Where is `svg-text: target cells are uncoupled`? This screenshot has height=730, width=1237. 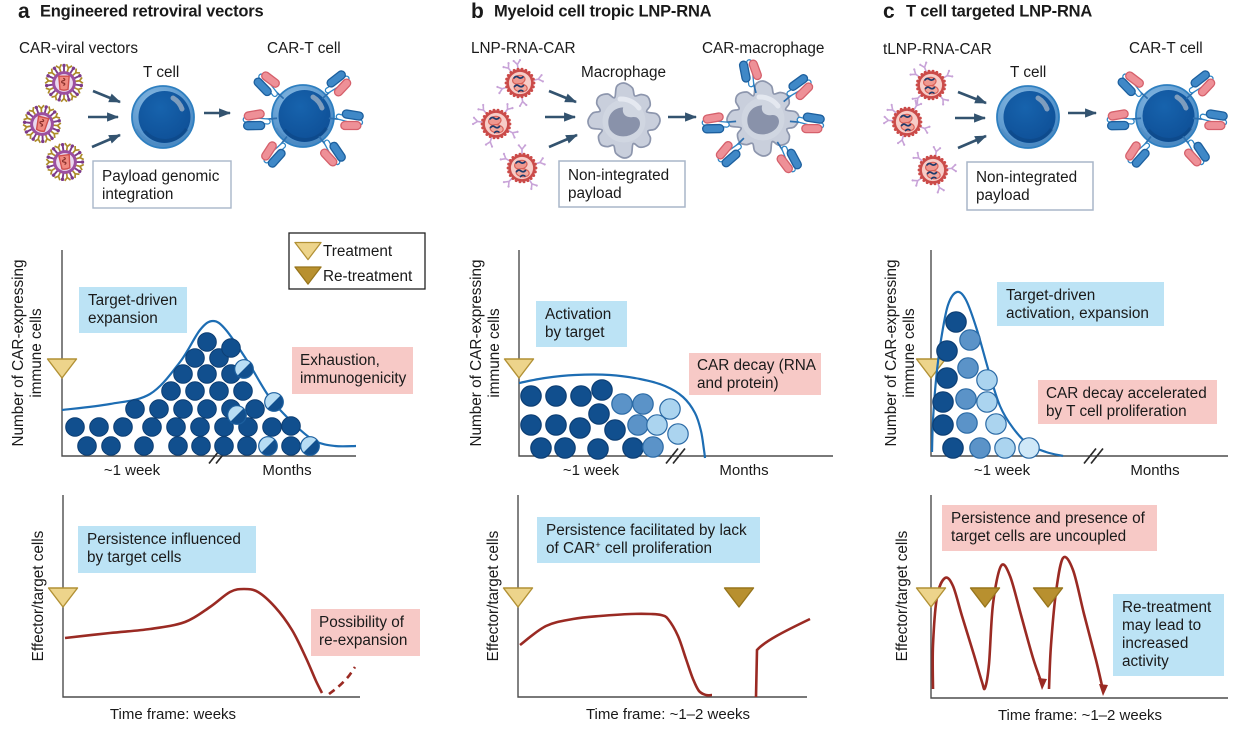
svg-text: target cells are uncoupled is located at coordinates (1038, 536).